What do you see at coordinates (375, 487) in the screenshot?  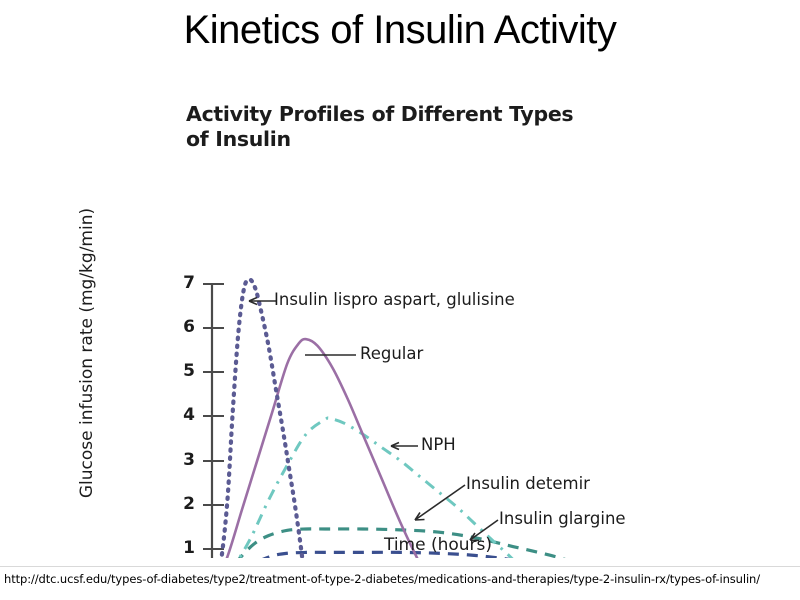 I see `curve-nph` at bounding box center [375, 487].